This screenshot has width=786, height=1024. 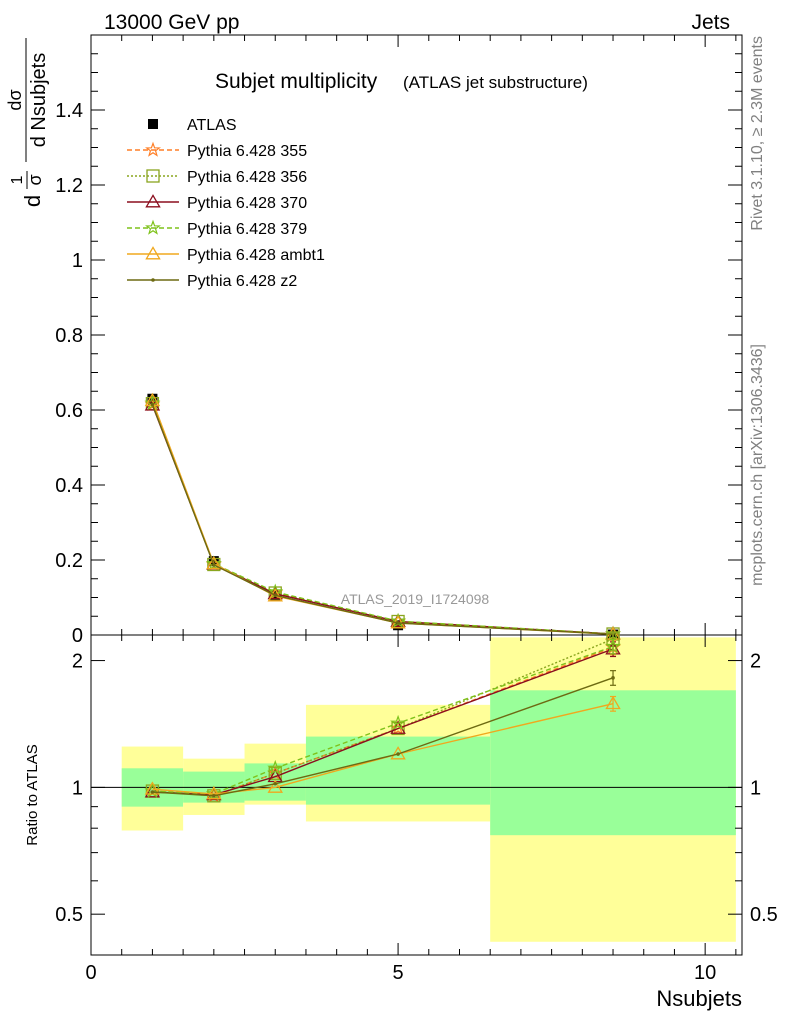 What do you see at coordinates (69, 411) in the screenshot?
I see `main-ytick-label: 0.6` at bounding box center [69, 411].